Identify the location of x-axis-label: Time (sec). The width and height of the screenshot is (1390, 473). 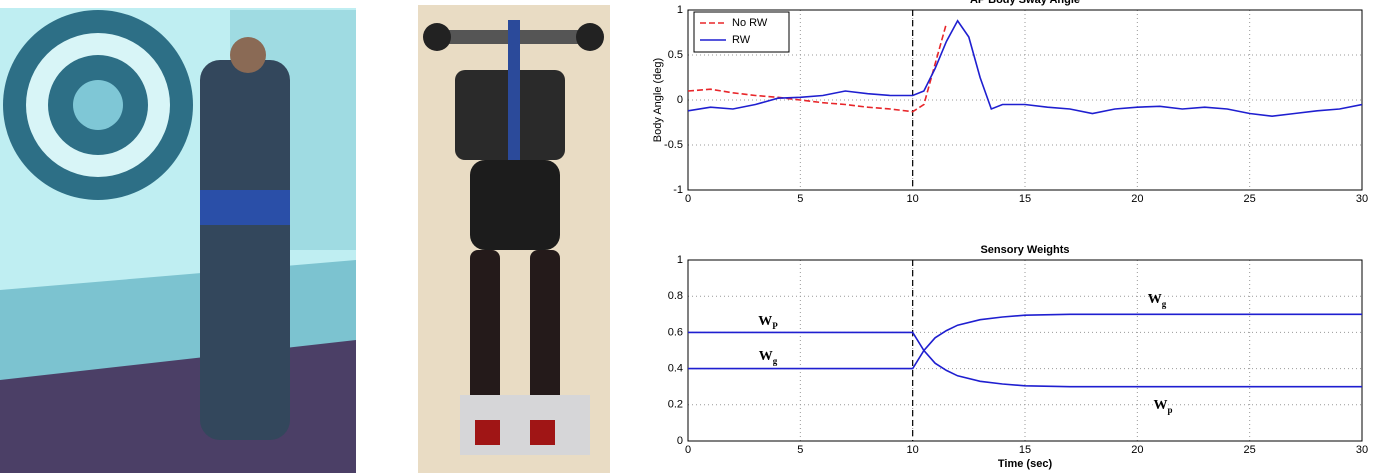
(1025, 464).